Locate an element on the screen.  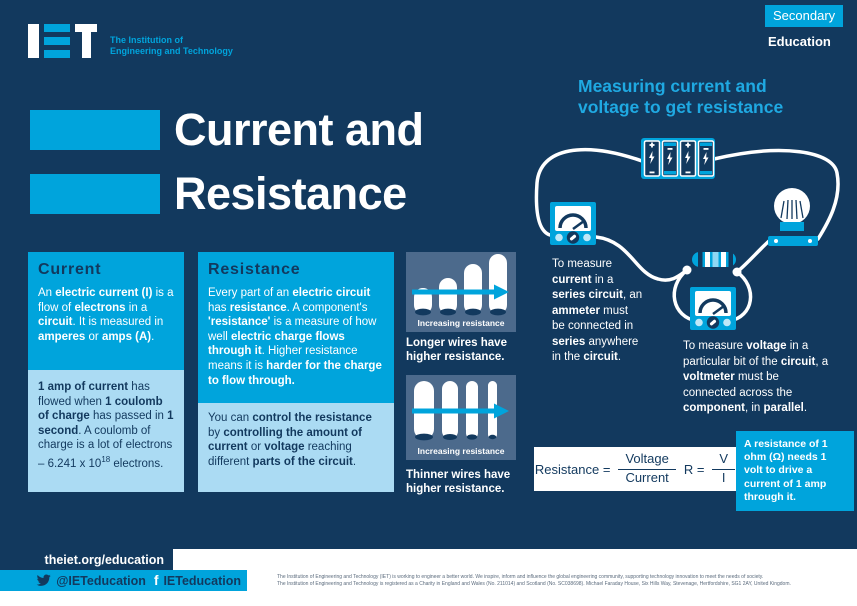
footer-social-bar: @IETeducation f IETeducation is located at coordinates (123, 580).